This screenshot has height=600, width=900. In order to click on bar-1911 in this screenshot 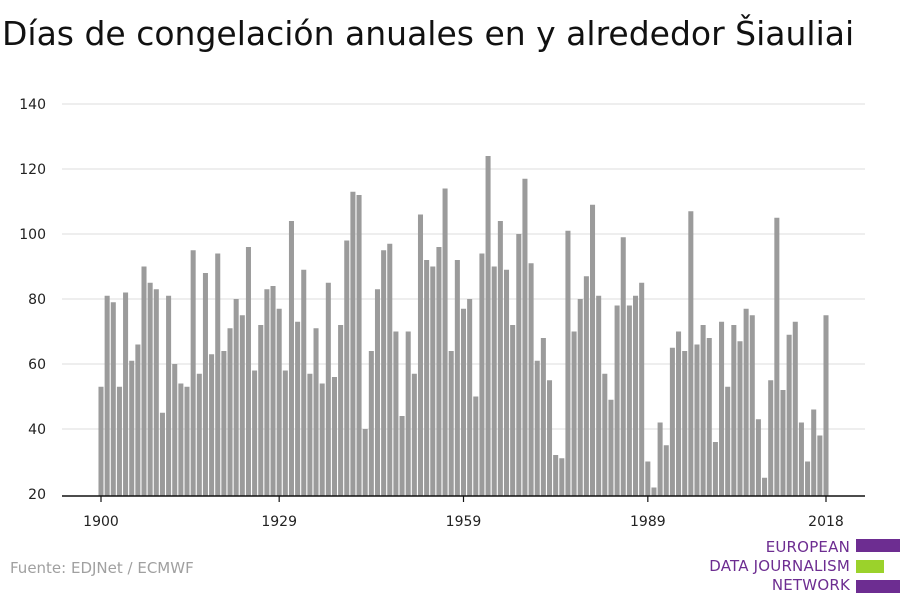, I will do `click(169, 395)`.